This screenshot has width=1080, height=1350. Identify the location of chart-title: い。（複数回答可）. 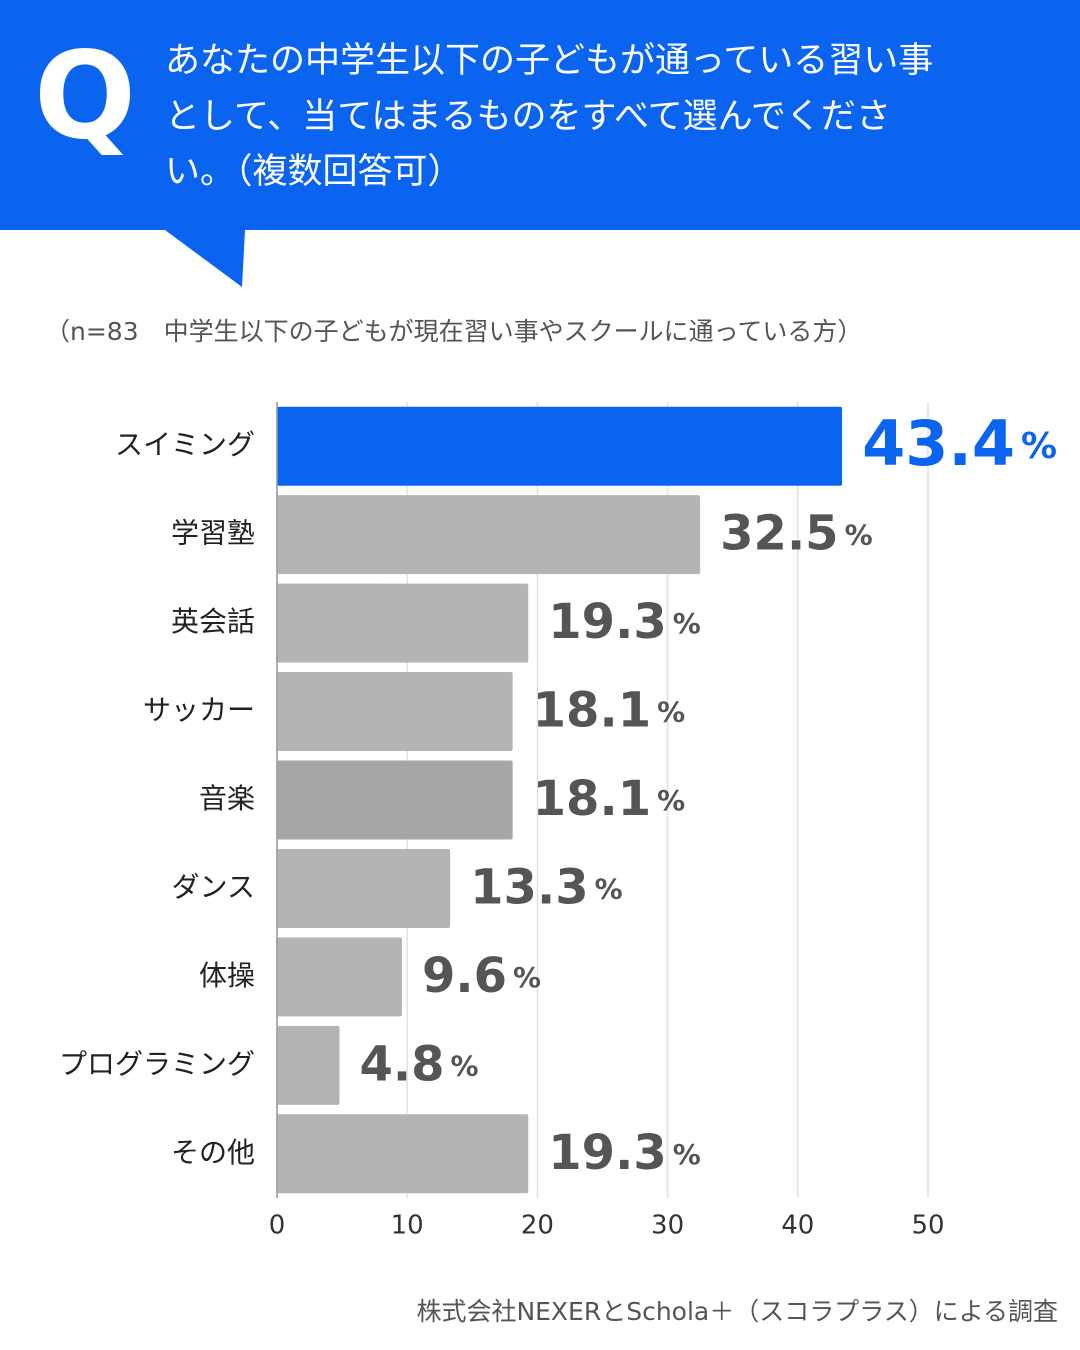
(314, 172).